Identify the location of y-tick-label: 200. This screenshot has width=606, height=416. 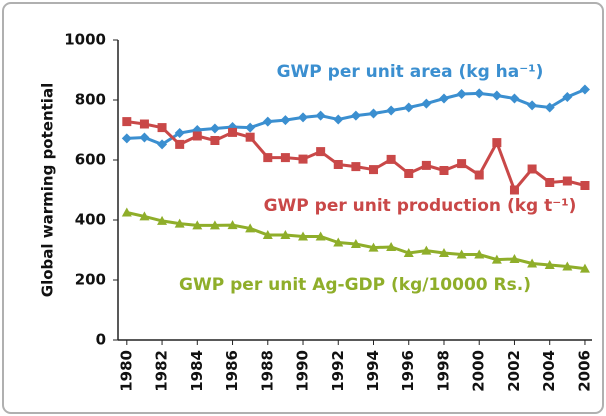
(90, 280).